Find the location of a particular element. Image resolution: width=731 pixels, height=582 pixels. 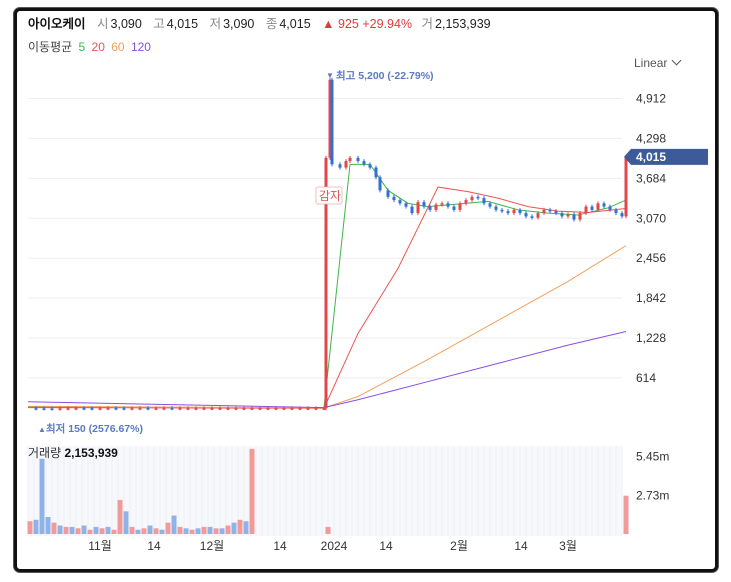

change-value: ▲ 925 is located at coordinates (340, 24).